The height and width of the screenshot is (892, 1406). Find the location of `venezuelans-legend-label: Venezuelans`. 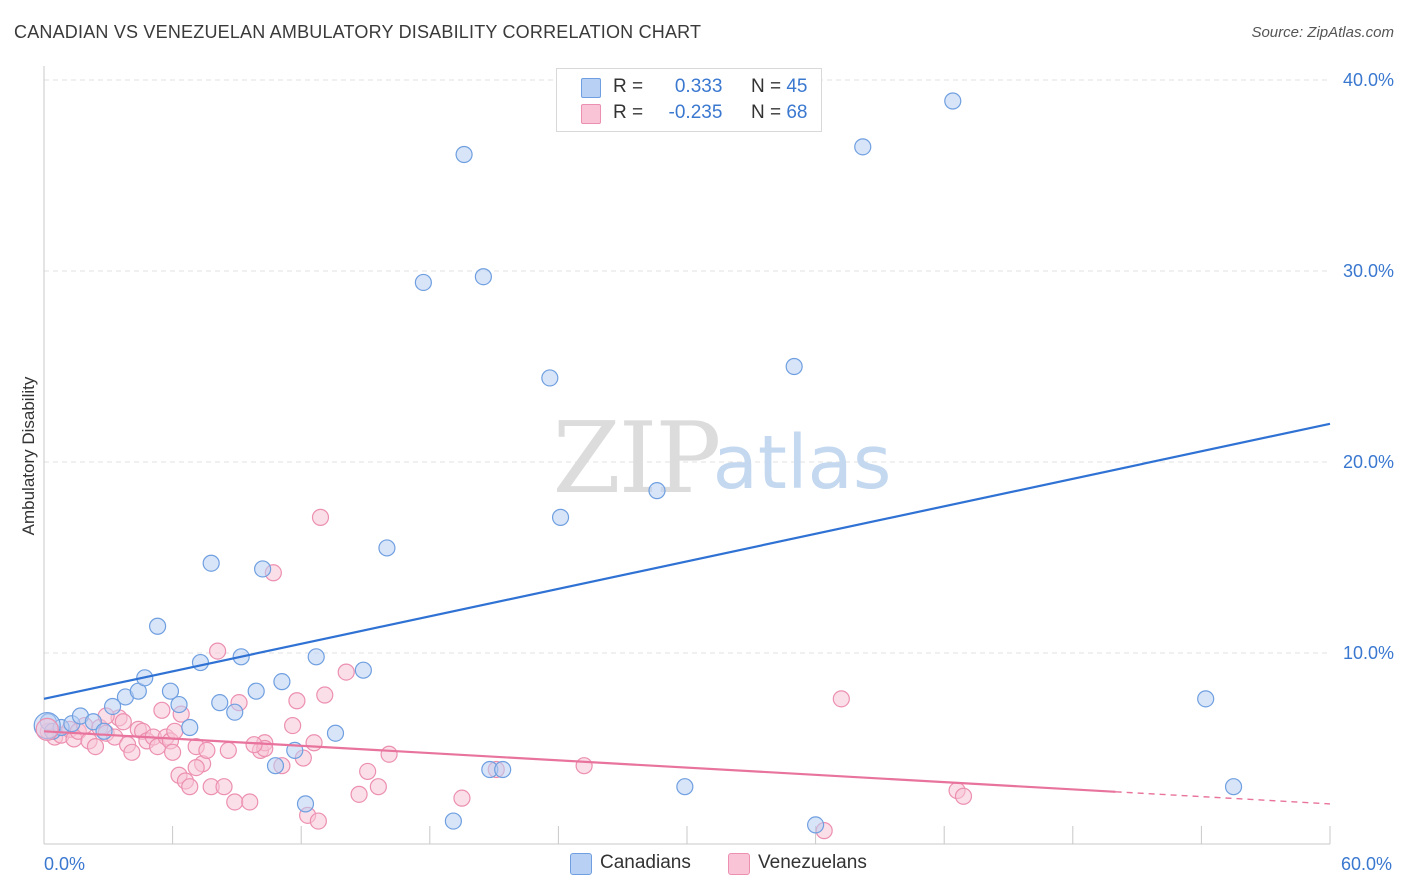

venezuelans-legend-label: Venezuelans is located at coordinates (812, 862).